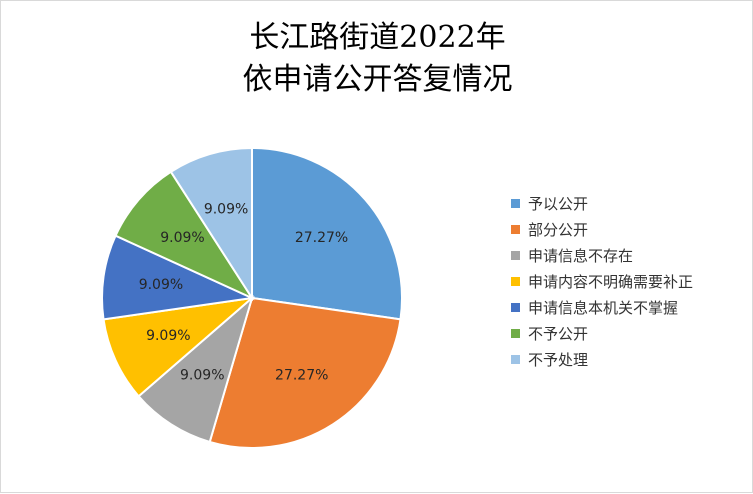  What do you see at coordinates (377, 79) in the screenshot?
I see `chart-title-line-2: 依申请公开答复情况` at bounding box center [377, 79].